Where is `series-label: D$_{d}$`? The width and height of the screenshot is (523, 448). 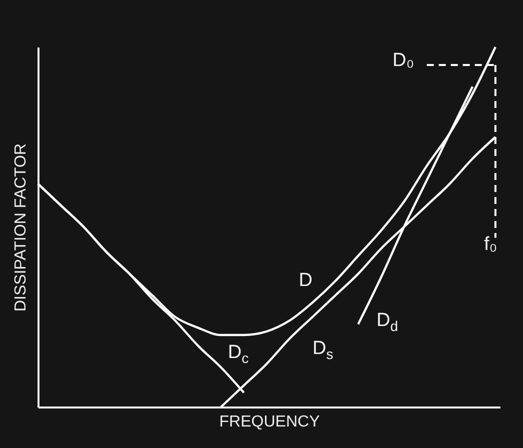 series-label: D$_{d}$ is located at coordinates (387, 322).